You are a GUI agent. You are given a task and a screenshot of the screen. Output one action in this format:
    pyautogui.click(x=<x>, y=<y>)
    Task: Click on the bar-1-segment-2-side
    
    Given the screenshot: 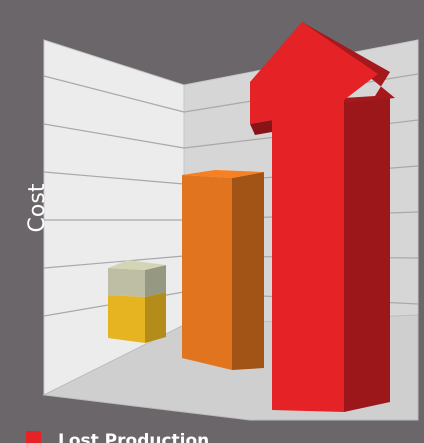 What is the action you would take?
    pyautogui.click(x=155, y=281)
    